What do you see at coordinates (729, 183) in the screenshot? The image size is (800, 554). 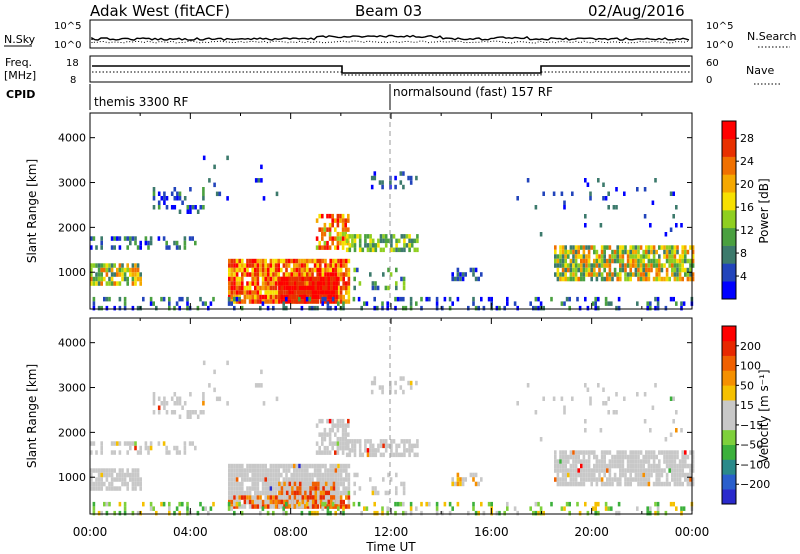 I see `power-colorbar-swatch` at bounding box center [729, 183].